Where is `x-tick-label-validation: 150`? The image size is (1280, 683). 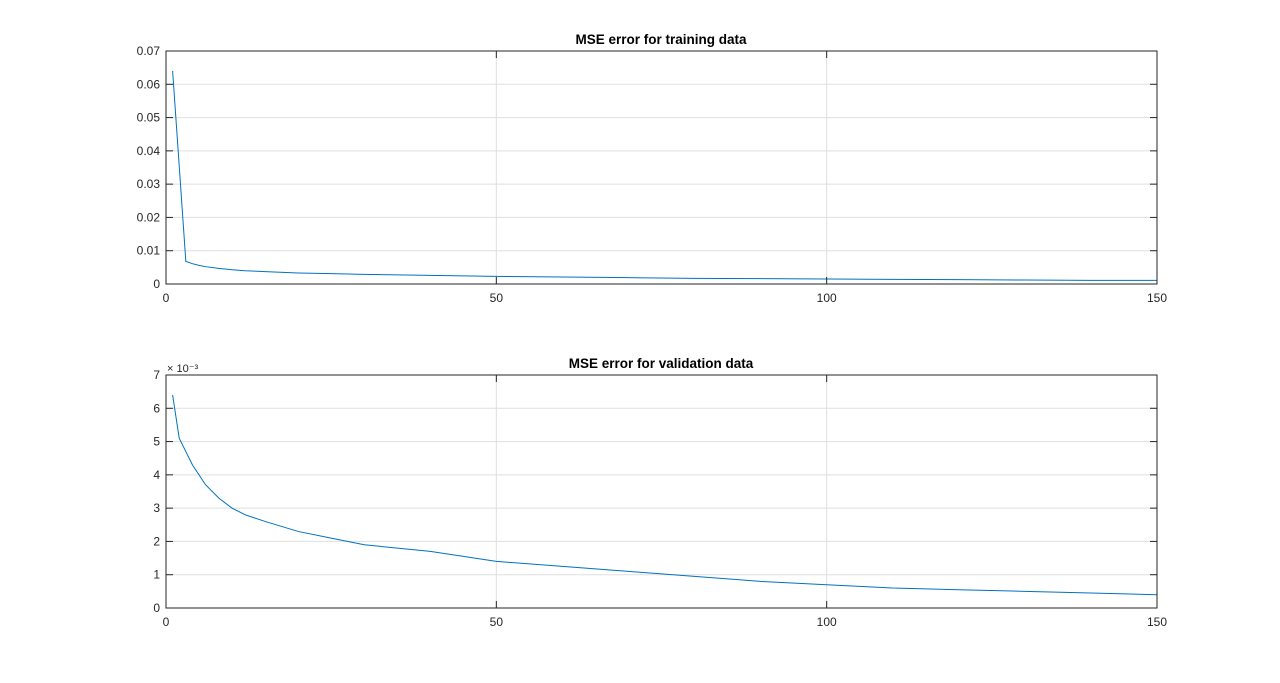
x-tick-label-validation: 150 is located at coordinates (1157, 622).